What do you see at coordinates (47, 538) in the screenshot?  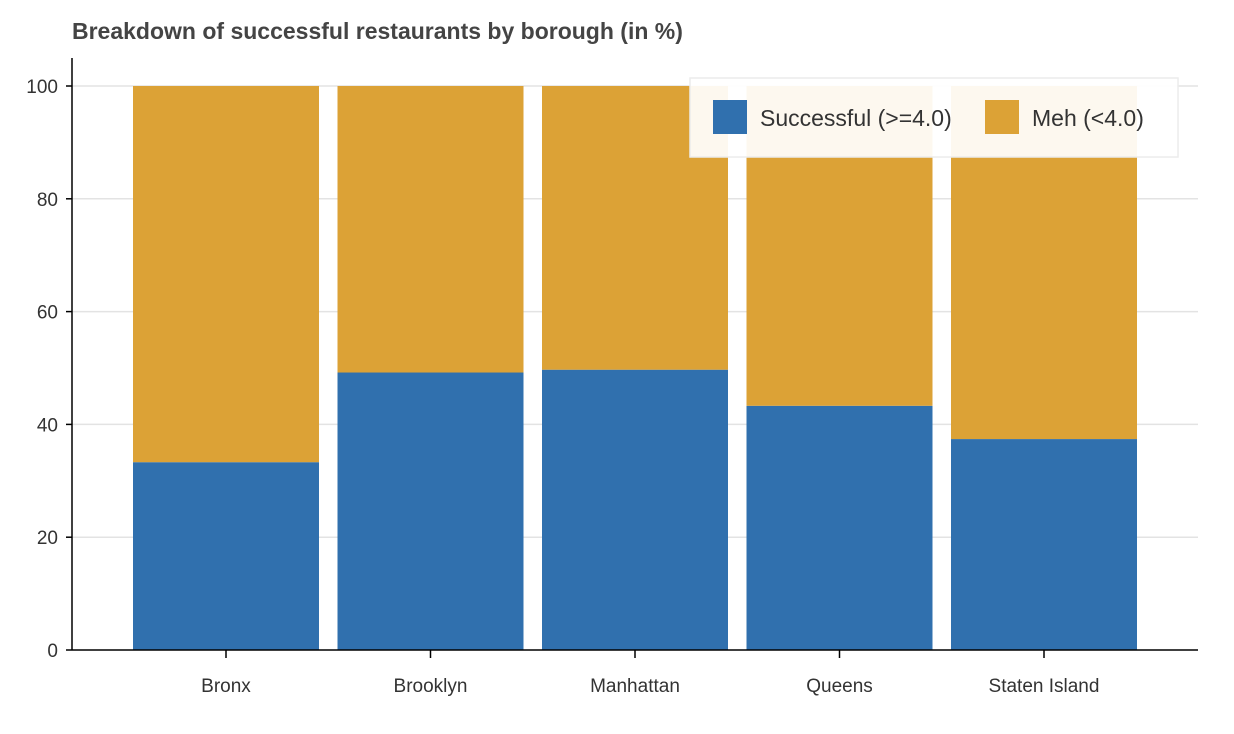 I see `y-tick-label: 20` at bounding box center [47, 538].